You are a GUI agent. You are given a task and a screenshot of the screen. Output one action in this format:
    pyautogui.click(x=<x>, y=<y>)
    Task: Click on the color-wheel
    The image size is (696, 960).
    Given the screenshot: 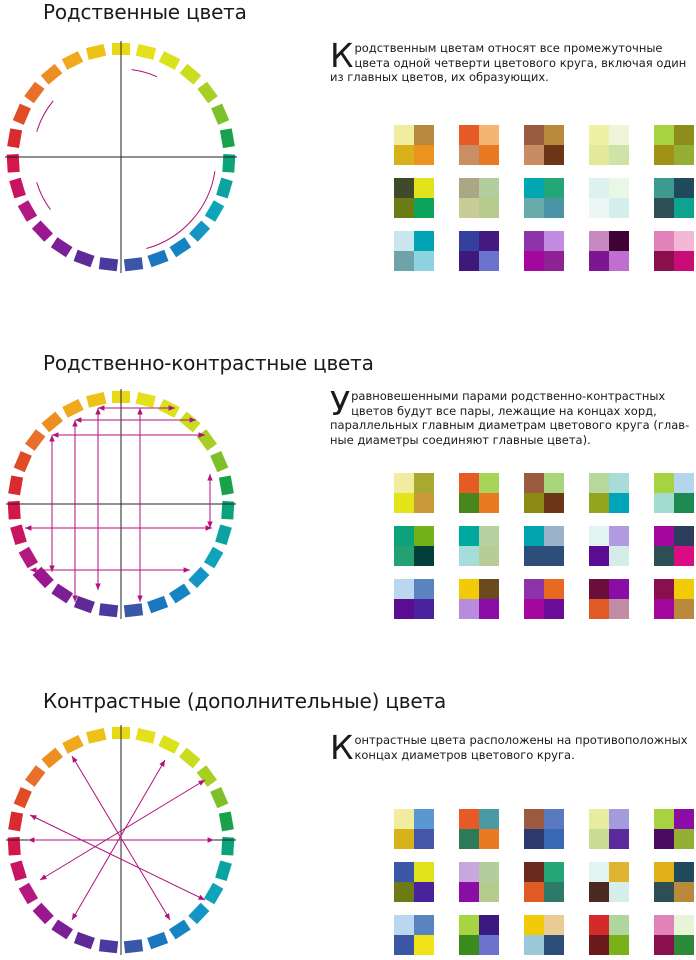 What is the action you would take?
    pyautogui.click(x=121, y=840)
    